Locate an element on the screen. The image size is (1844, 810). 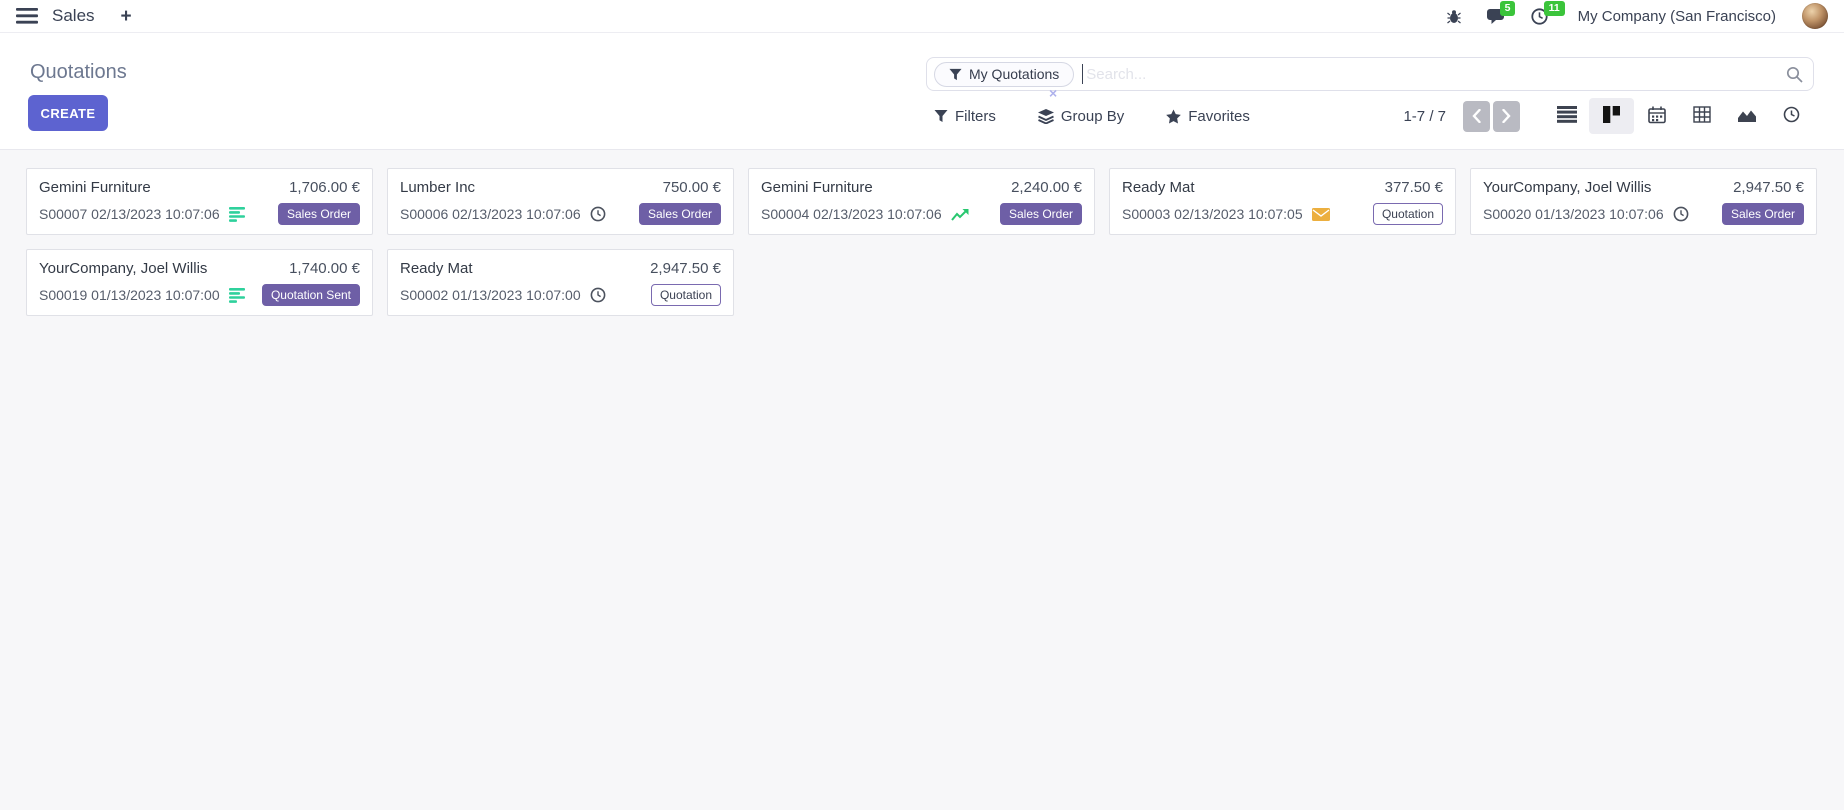
messages-count-badge: 5 is located at coordinates (1507, 8).